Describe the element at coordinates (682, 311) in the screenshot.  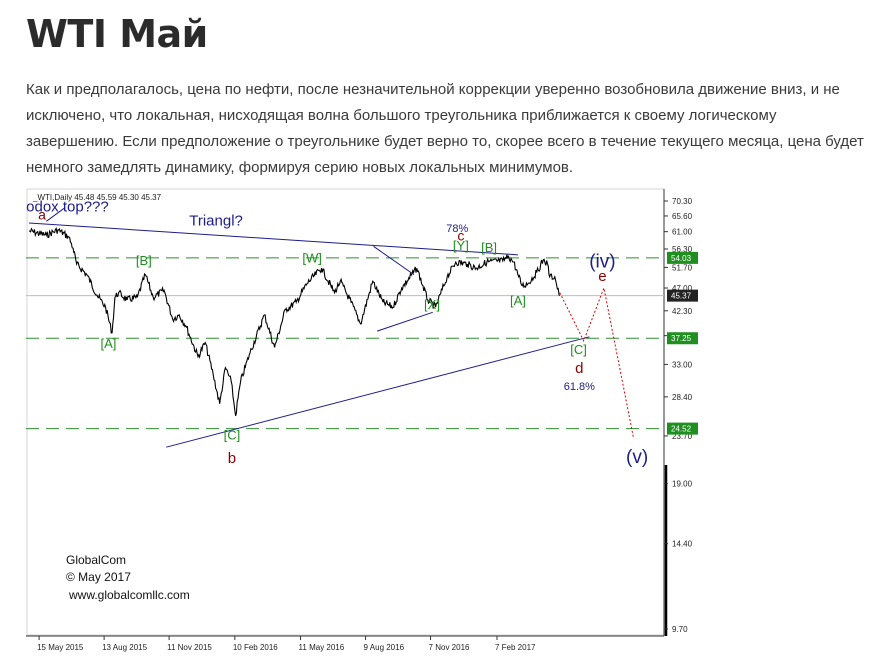
I see `y-tick-label: 42.30` at that location.